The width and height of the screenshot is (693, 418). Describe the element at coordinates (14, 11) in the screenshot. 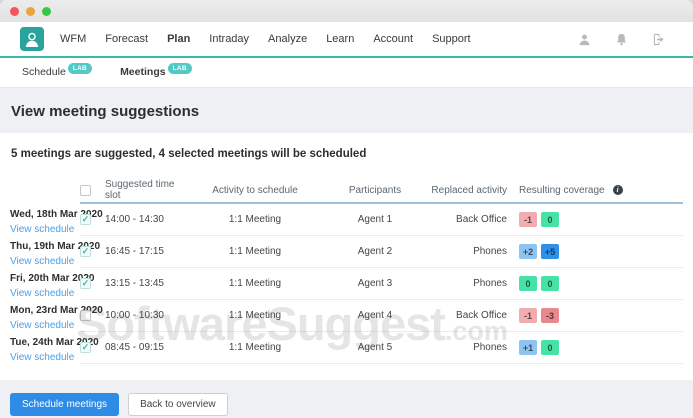

I see `window-close-button` at that location.